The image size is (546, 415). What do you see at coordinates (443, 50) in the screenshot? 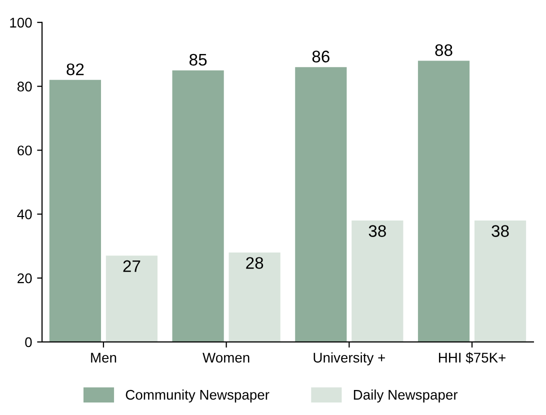
I see `data-label: 88` at bounding box center [443, 50].